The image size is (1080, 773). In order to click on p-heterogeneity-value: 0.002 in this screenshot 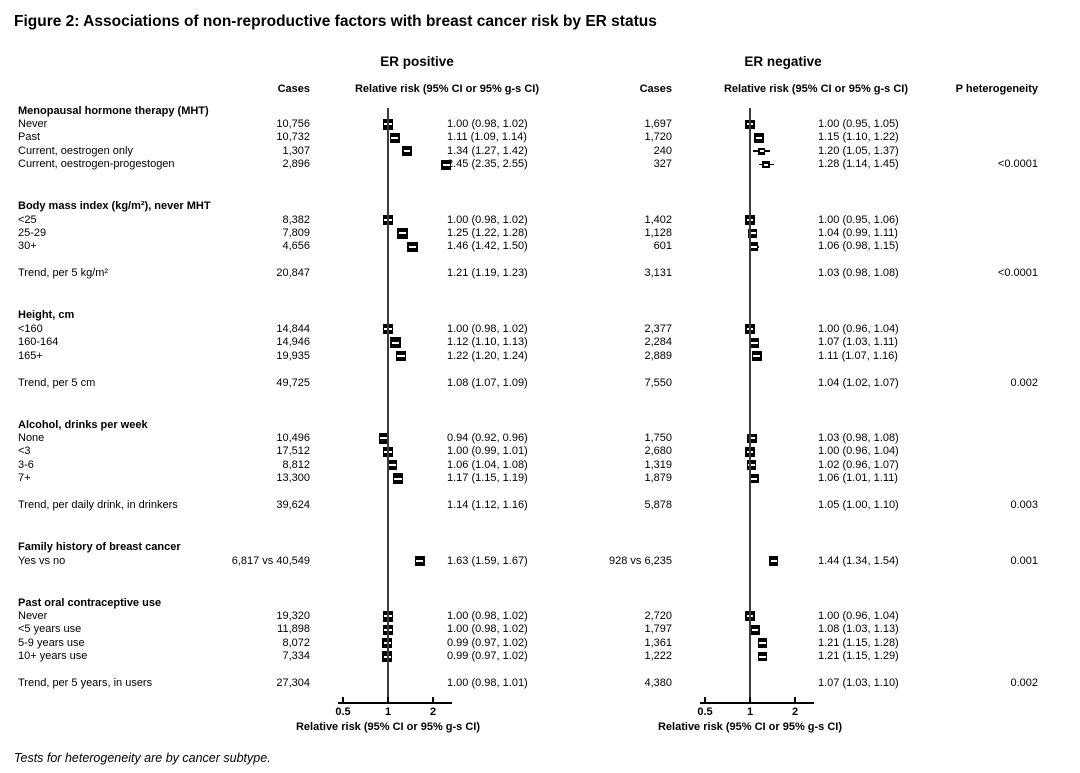, I will do `click(1024, 382)`.